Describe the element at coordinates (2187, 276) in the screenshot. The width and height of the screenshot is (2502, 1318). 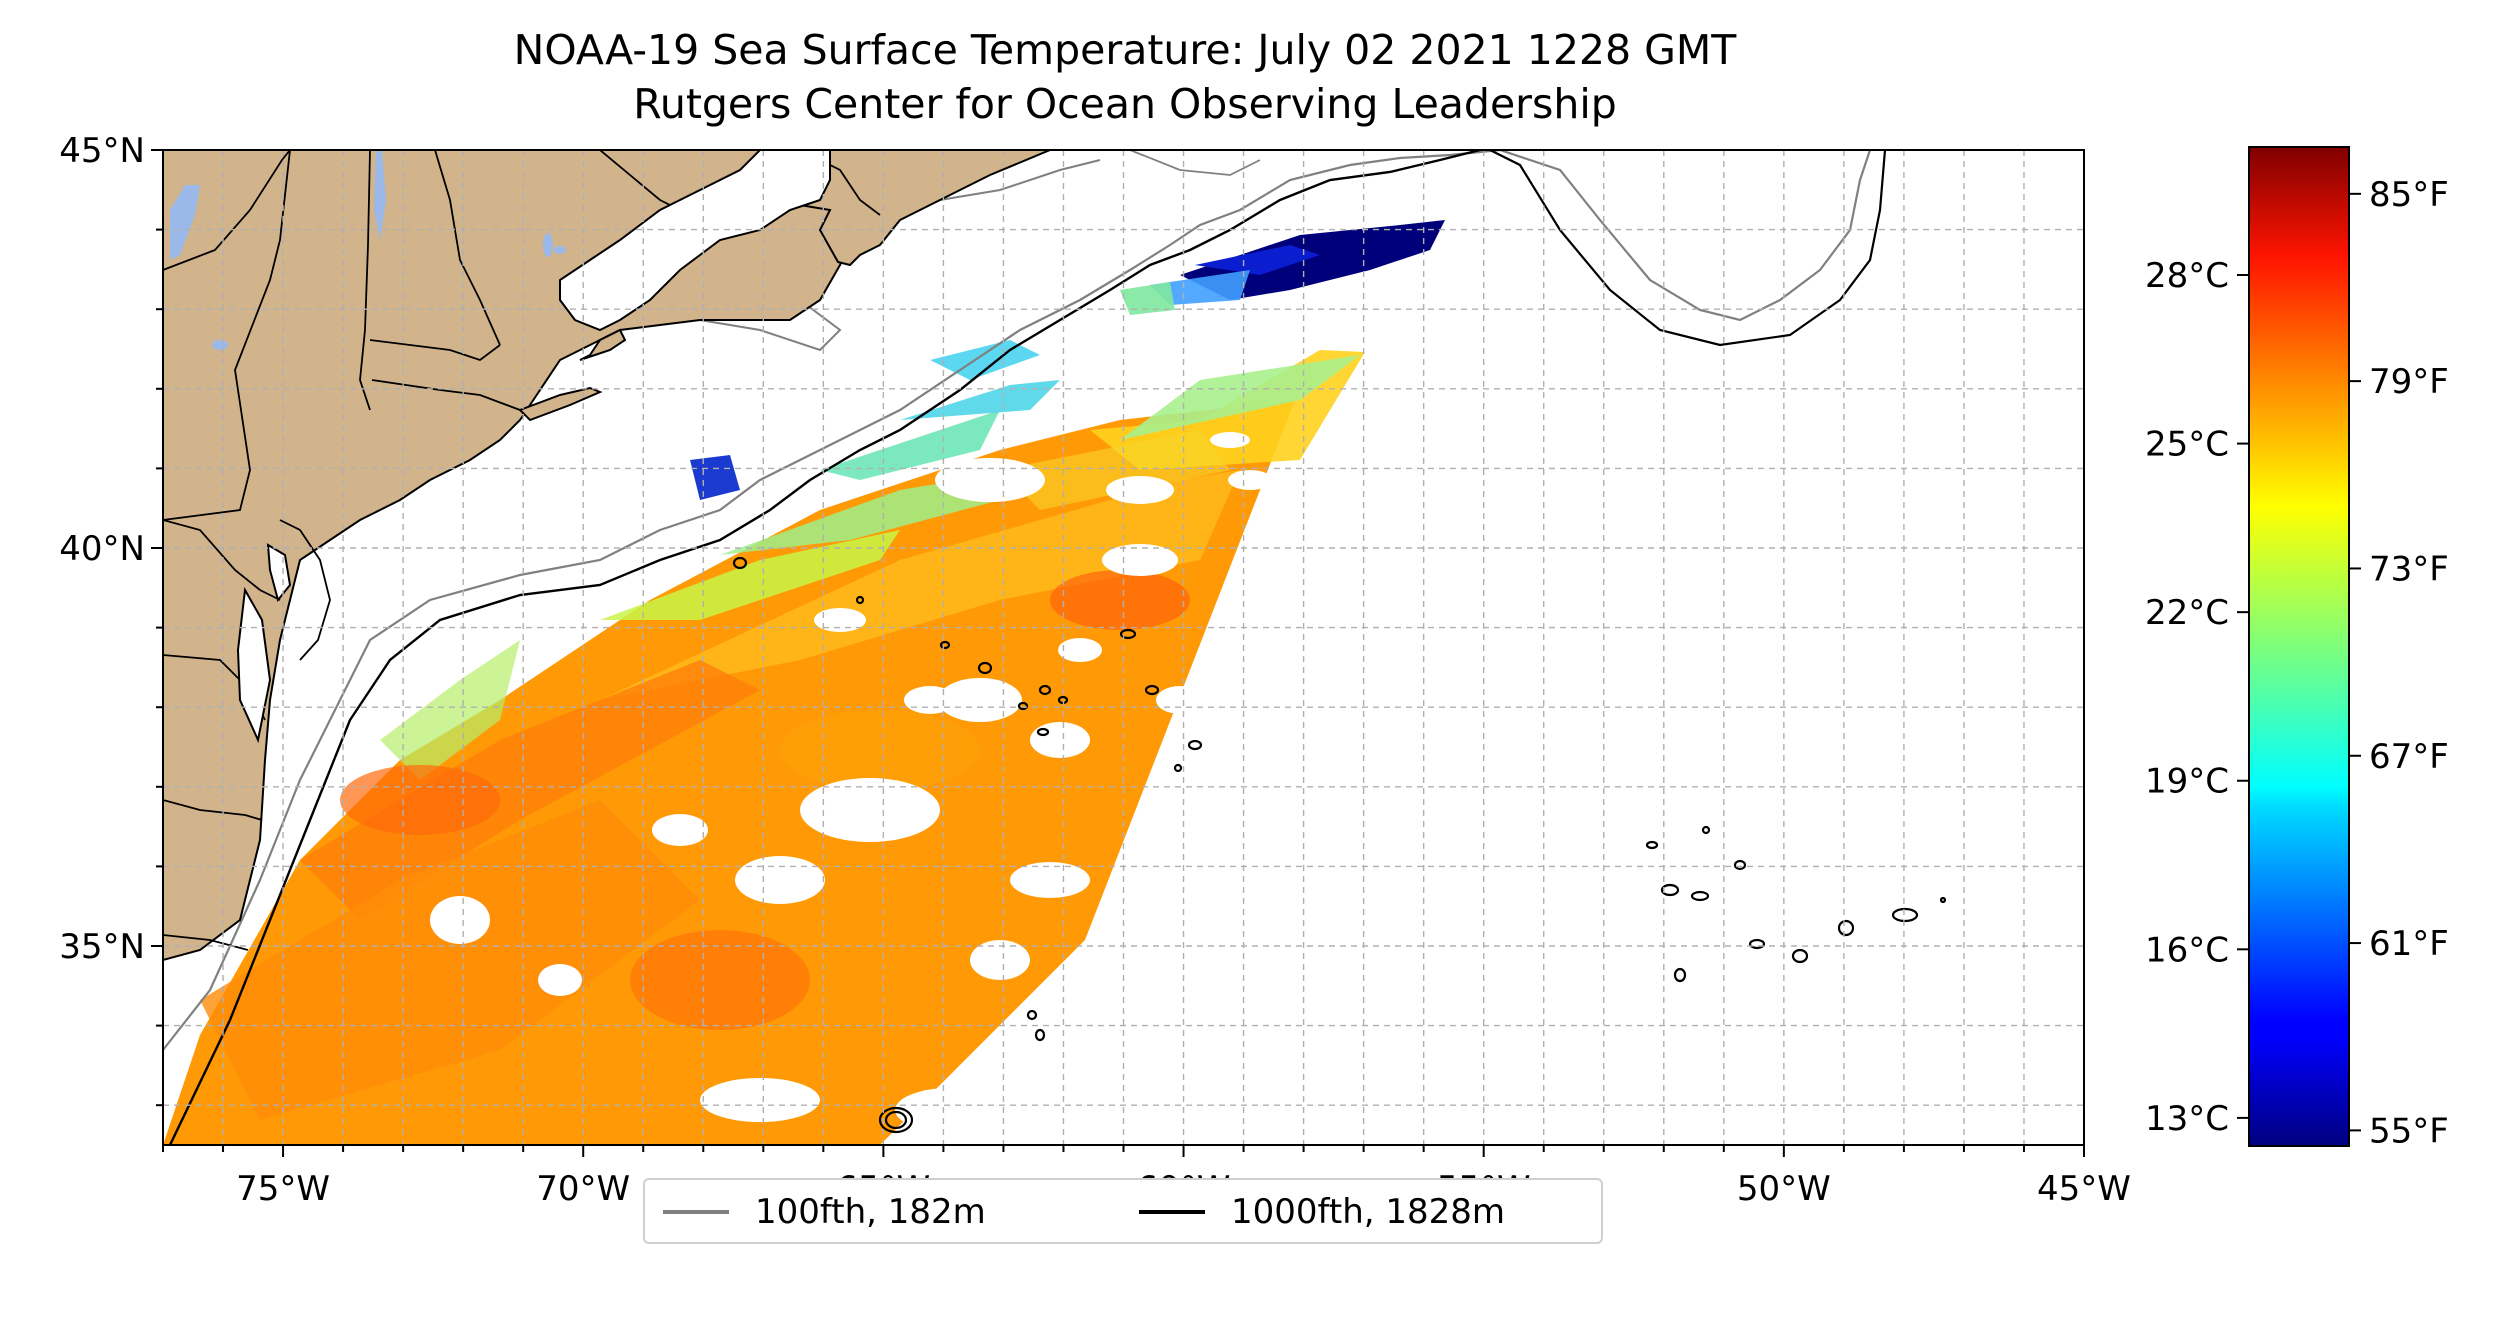
I see `celsius-tick-label: 28°C` at that location.